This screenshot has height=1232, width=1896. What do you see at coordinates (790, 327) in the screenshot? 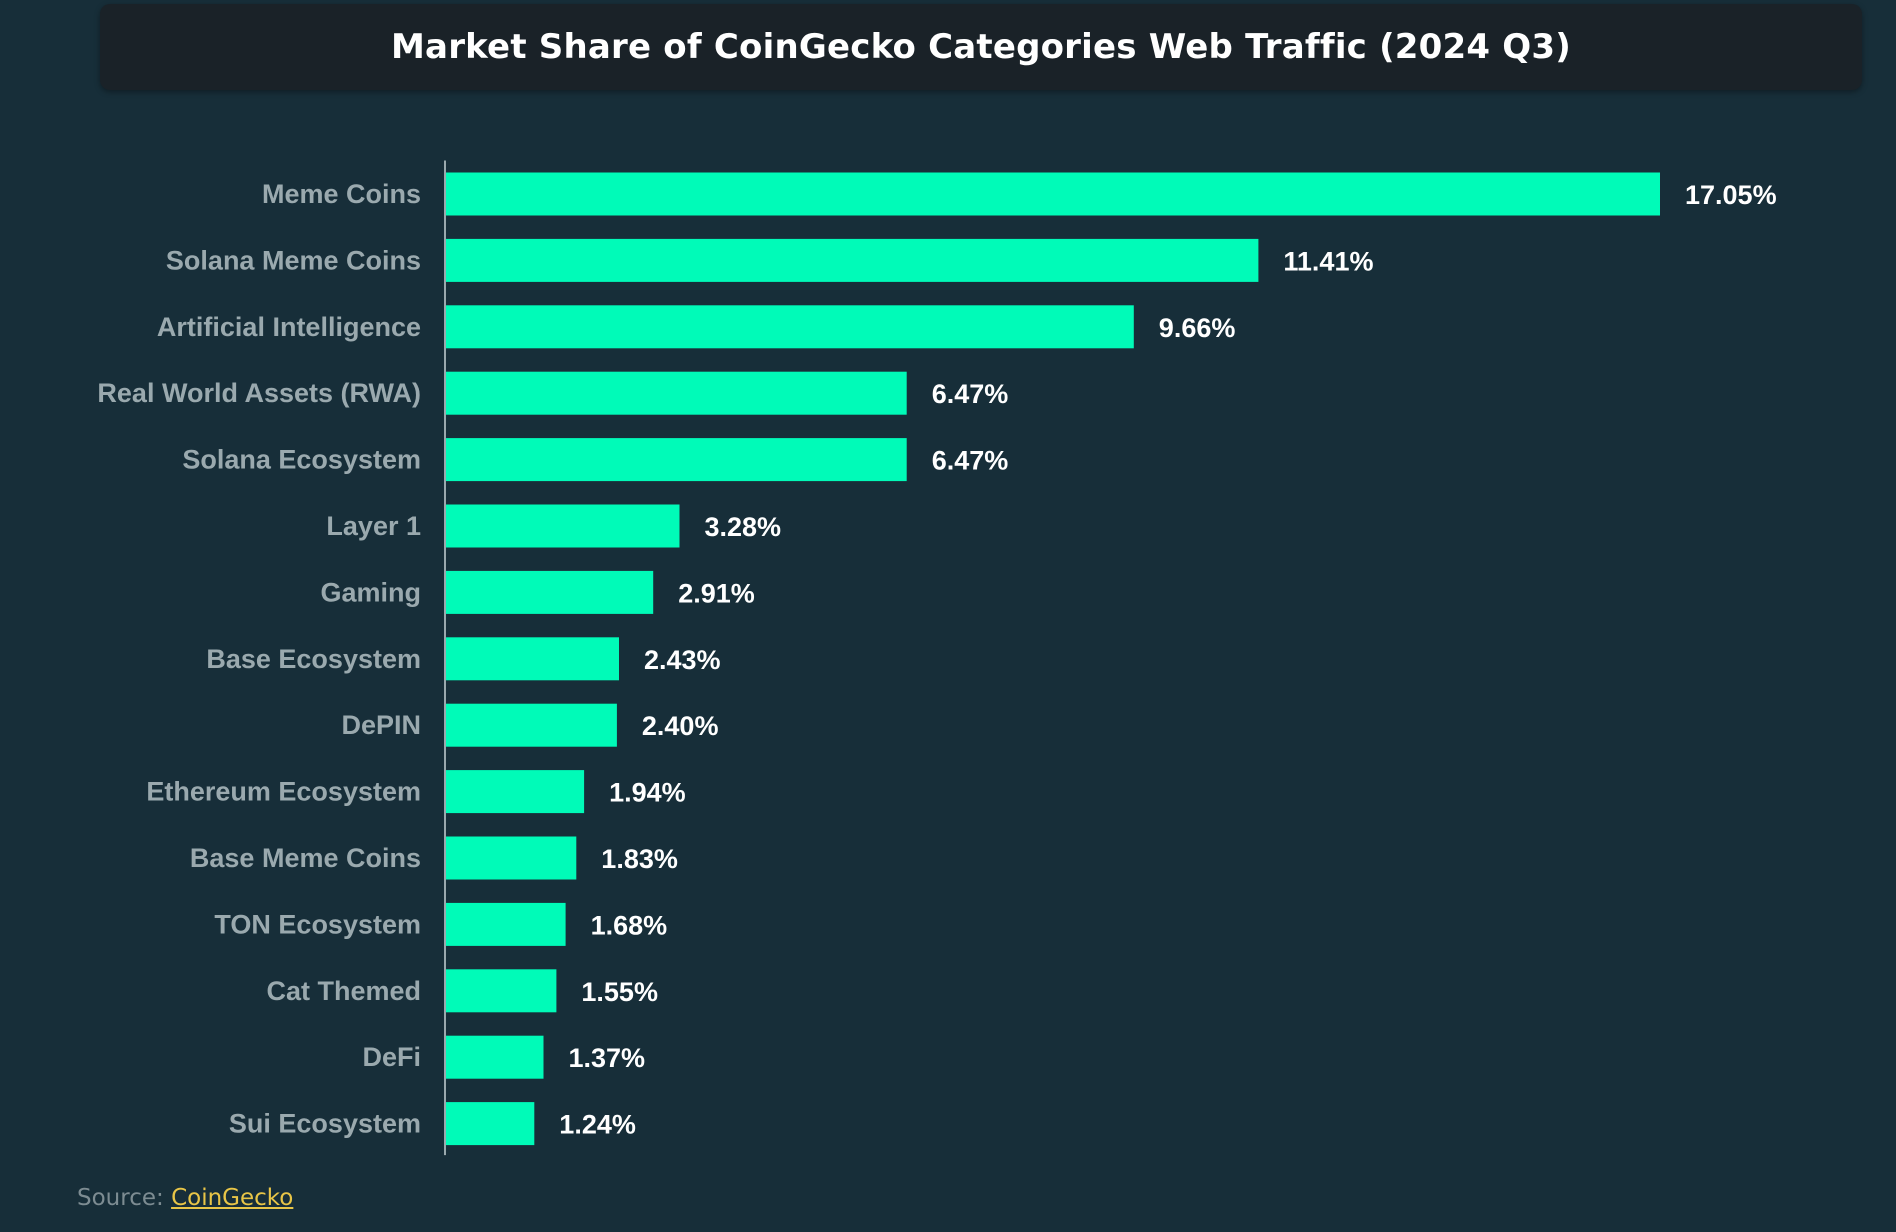
I see `bar-artificial-intelligence` at bounding box center [790, 327].